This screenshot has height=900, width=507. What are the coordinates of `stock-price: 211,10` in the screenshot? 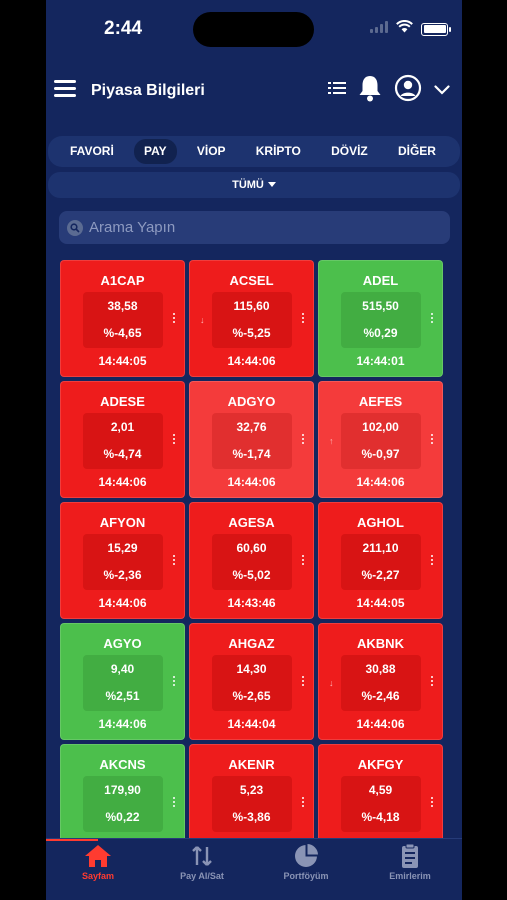 It's located at (380, 548).